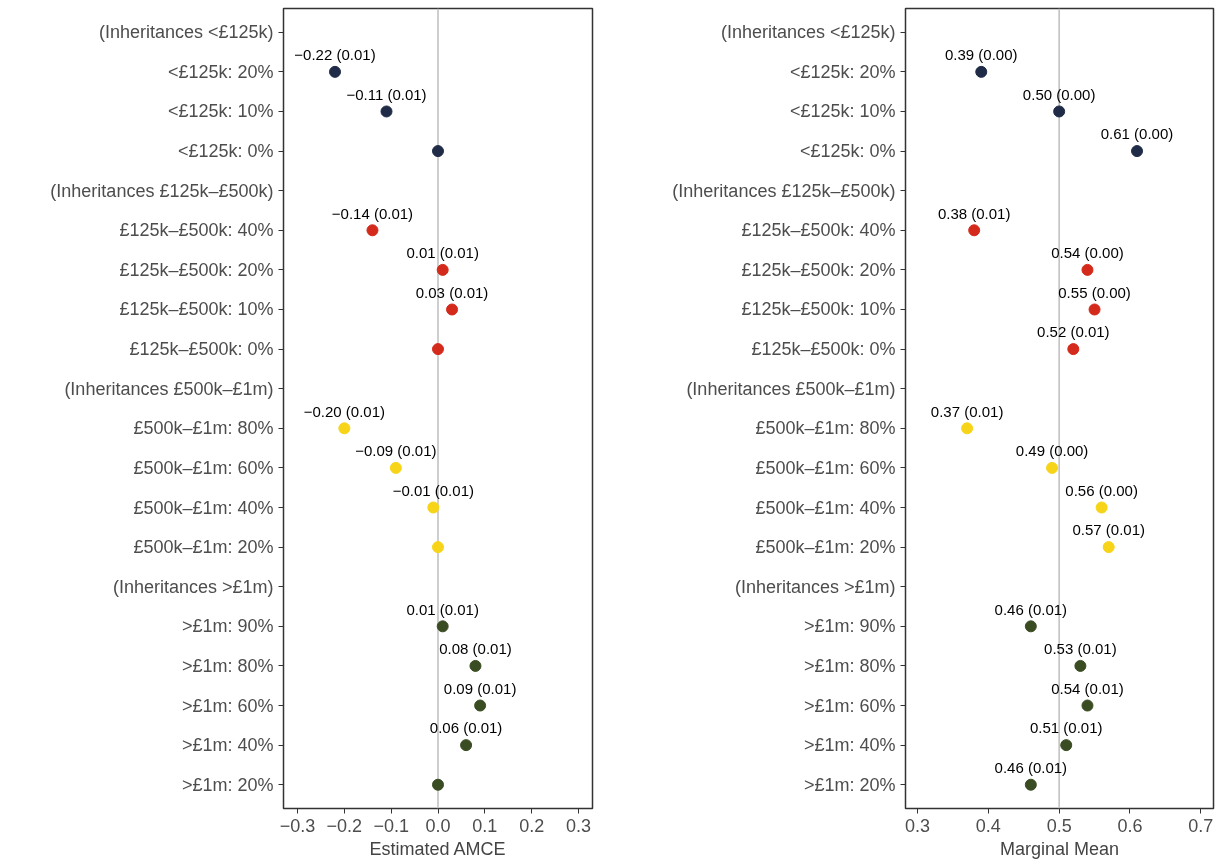 The image size is (1228, 867). I want to click on data-label: 0.50 (0.00), so click(1059, 94).